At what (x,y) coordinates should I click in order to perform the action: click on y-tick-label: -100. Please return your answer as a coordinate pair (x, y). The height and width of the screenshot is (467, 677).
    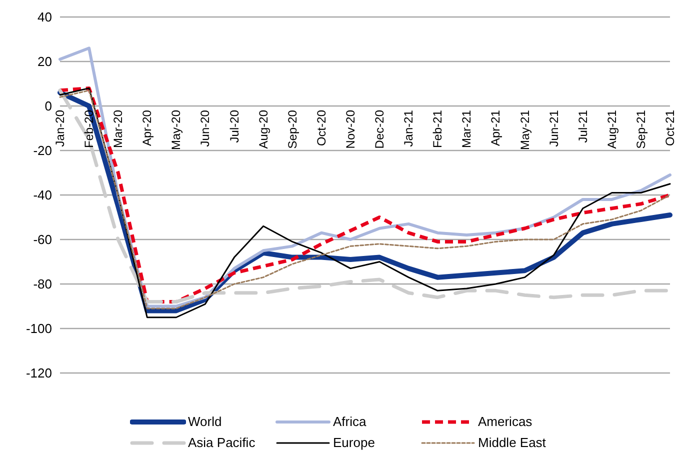
    Looking at the image, I should click on (39, 328).